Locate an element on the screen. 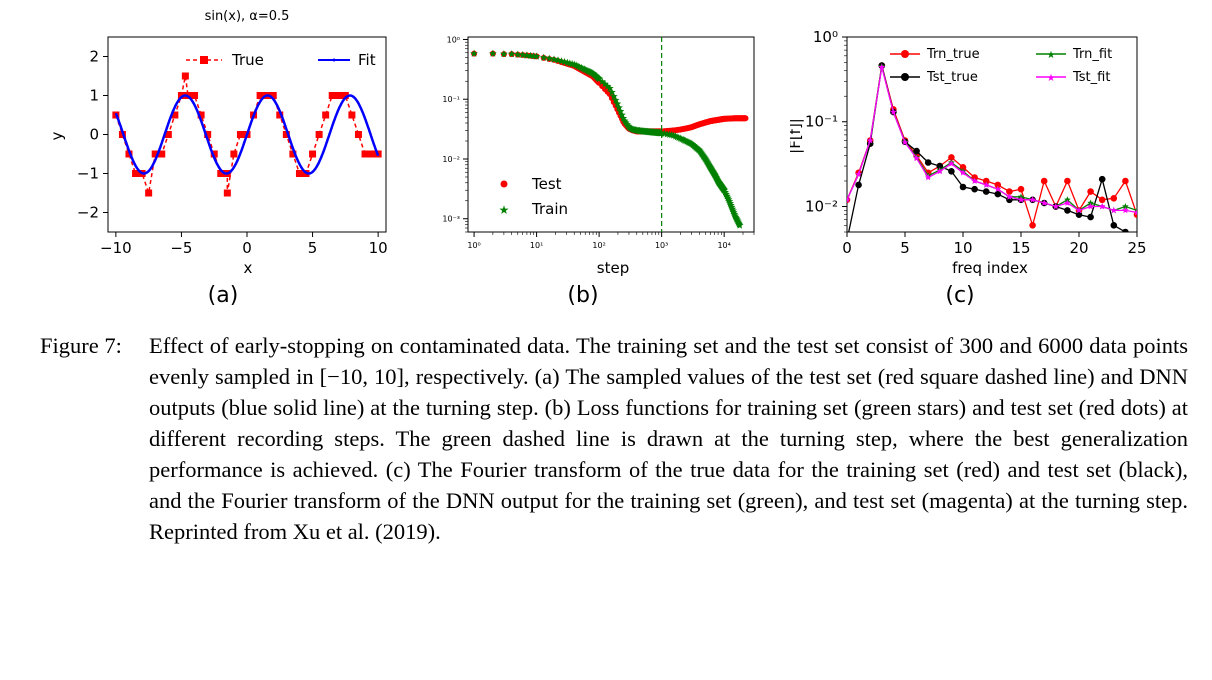 This screenshot has height=680, width=1212. panel-c-axes is located at coordinates (992, 134).